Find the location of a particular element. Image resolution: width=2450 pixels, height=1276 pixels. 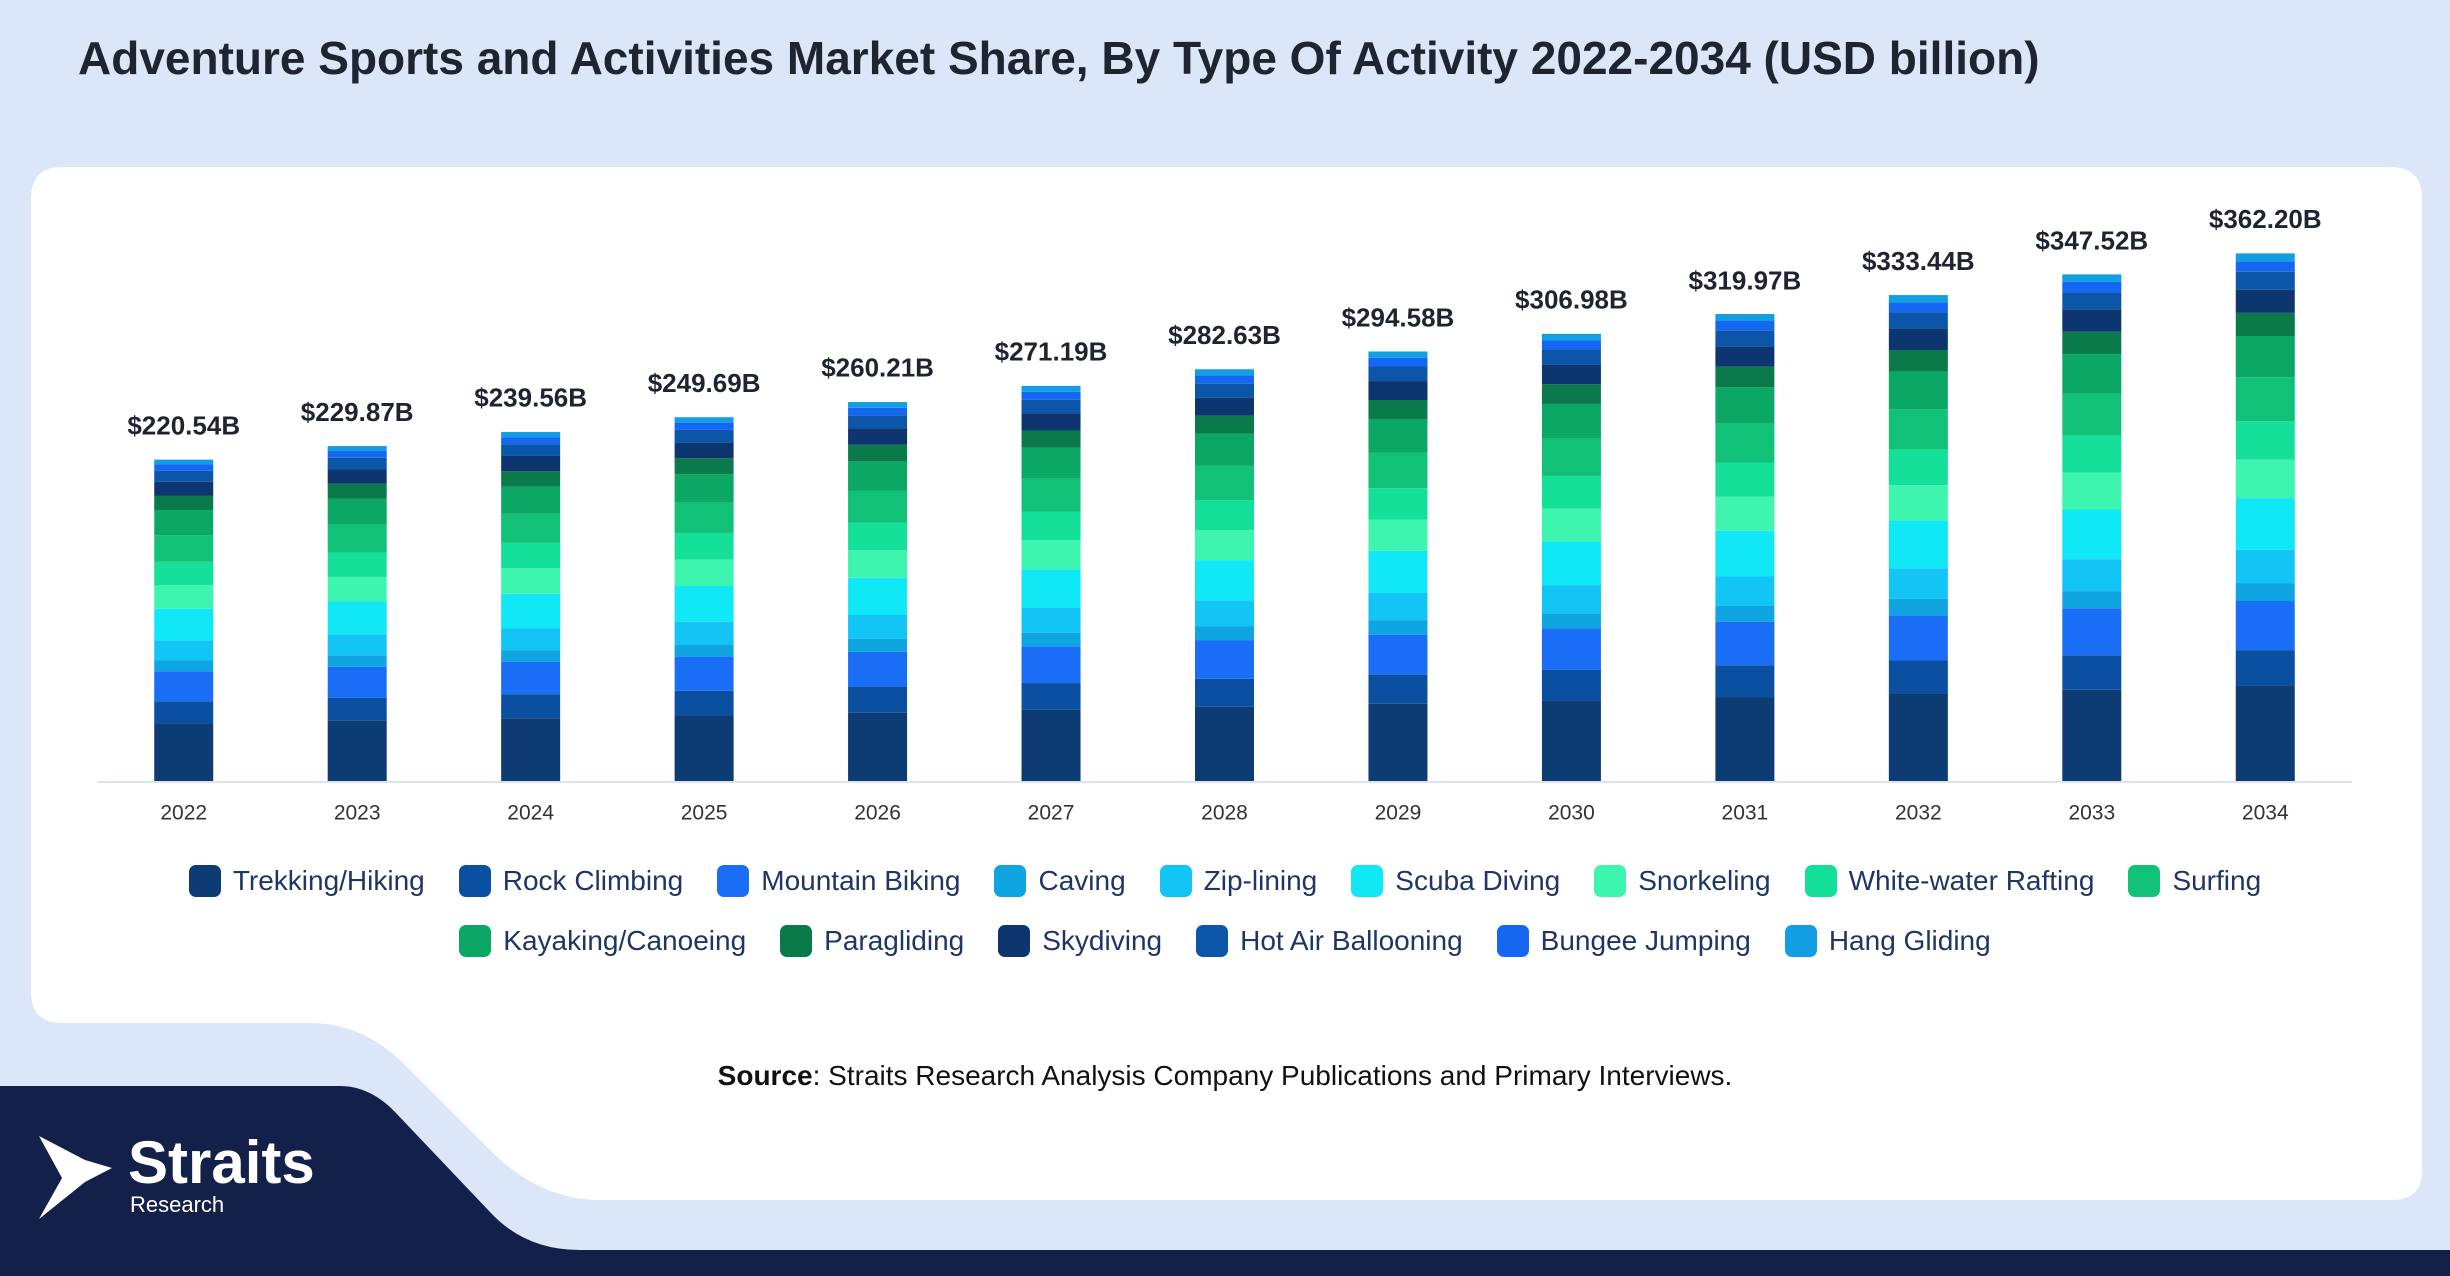

total-label: $271.19B is located at coordinates (1051, 352).